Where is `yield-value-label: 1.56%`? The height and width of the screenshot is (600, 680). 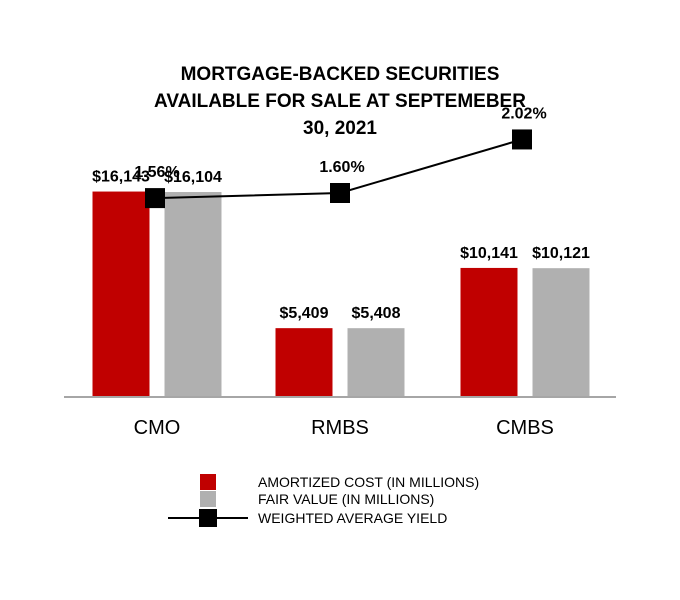
yield-value-label: 1.56% is located at coordinates (156, 172).